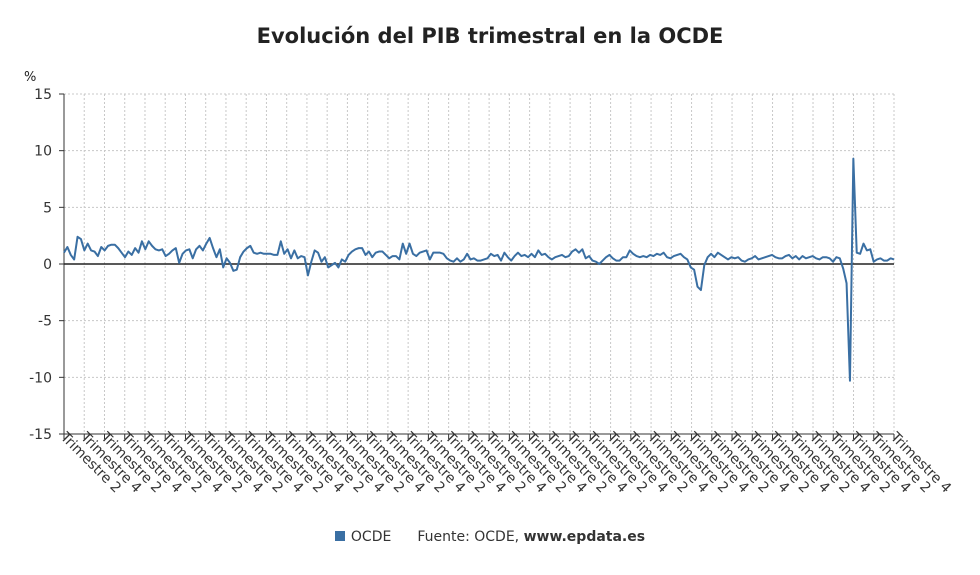 The image size is (980, 575). What do you see at coordinates (468, 537) in the screenshot?
I see `source-prefix: Fuente: OCDE,` at bounding box center [468, 537].